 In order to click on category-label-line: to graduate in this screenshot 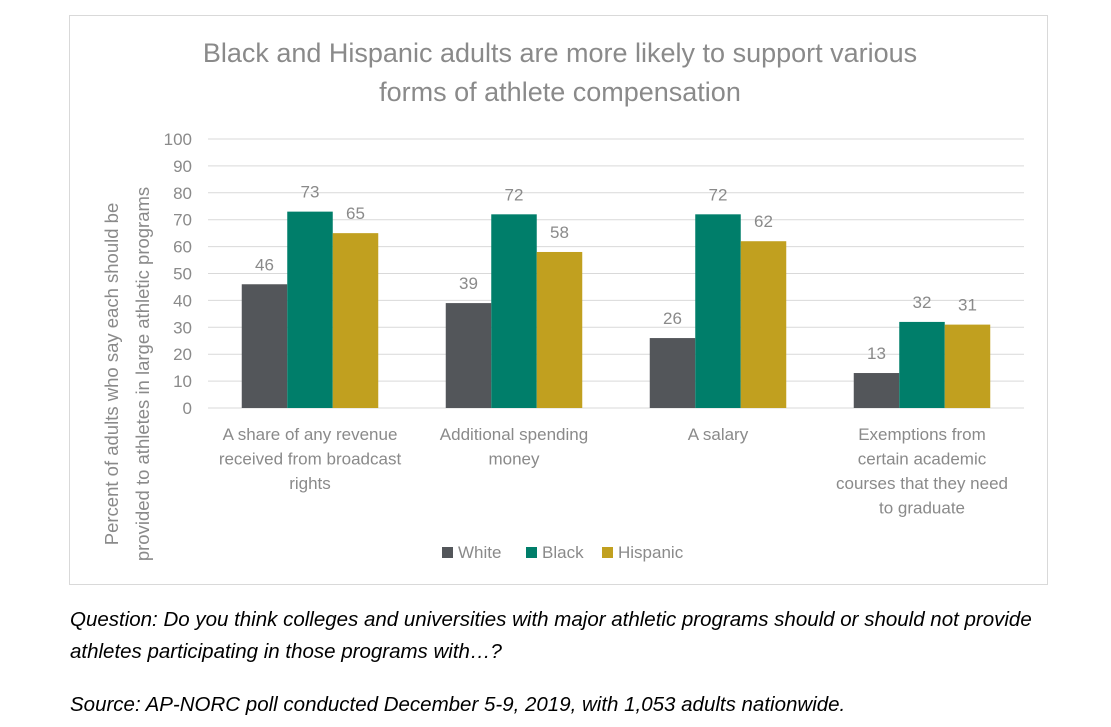, I will do `click(922, 508)`.